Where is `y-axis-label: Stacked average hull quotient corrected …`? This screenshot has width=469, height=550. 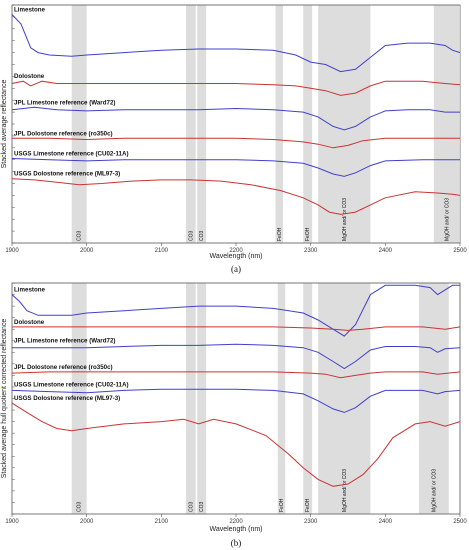 y-axis-label: Stacked average hull quotient corrected … is located at coordinates (4, 399).